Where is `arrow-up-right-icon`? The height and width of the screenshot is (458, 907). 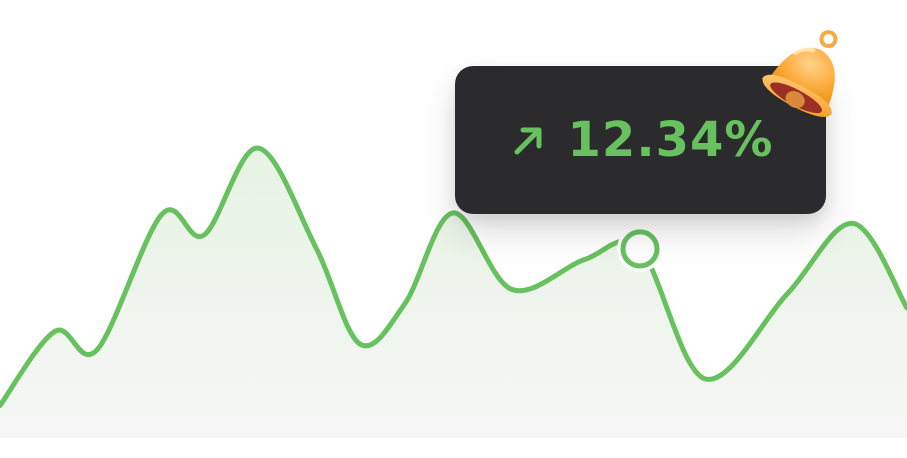 arrow-up-right-icon is located at coordinates (528, 141).